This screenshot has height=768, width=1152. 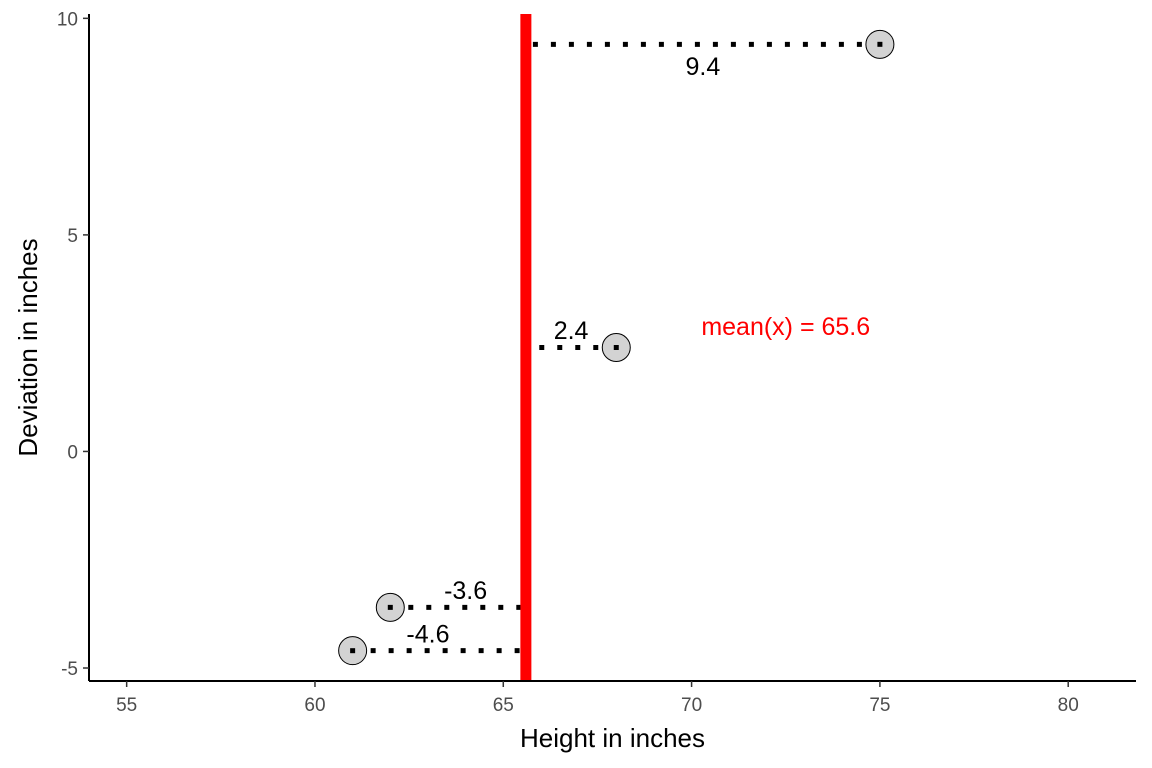 What do you see at coordinates (703, 67) in the screenshot?
I see `deviation-label-4: 9.4` at bounding box center [703, 67].